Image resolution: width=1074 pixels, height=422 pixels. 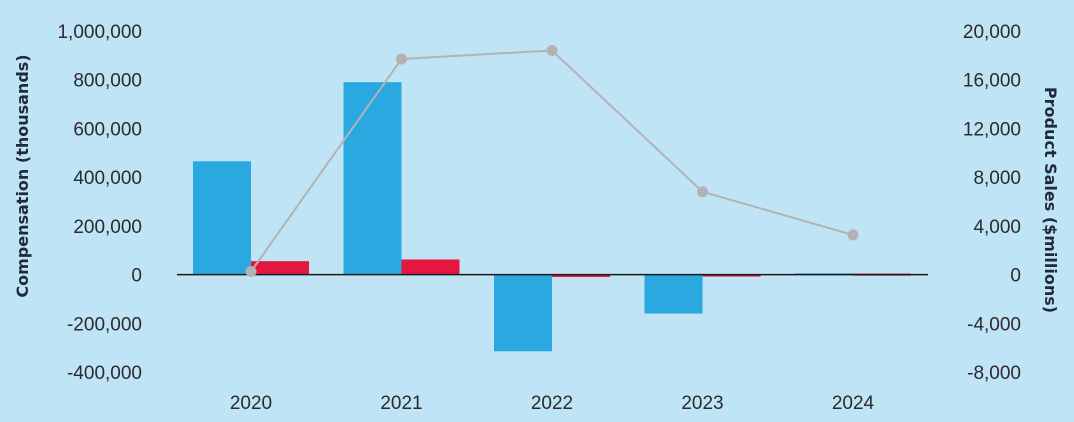 I want to click on left-tick-label: 600,000, so click(x=107, y=129).